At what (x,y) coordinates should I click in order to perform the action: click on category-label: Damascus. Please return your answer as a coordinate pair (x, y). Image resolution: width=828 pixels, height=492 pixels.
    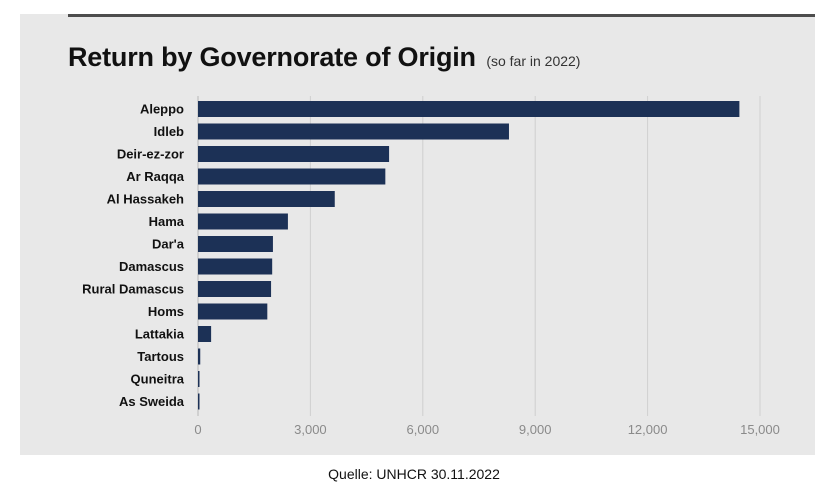
    Looking at the image, I should click on (151, 266).